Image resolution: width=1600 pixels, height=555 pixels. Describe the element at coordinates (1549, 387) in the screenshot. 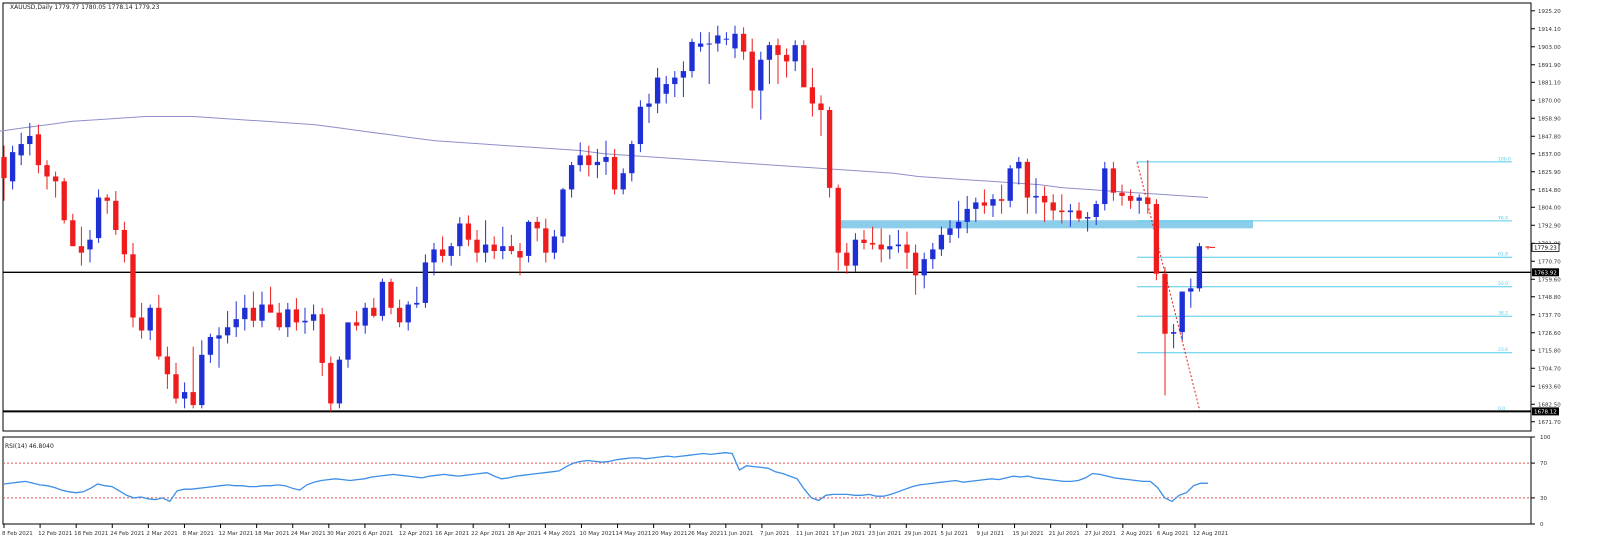

I see `y-tick-label: 1693.60` at that location.